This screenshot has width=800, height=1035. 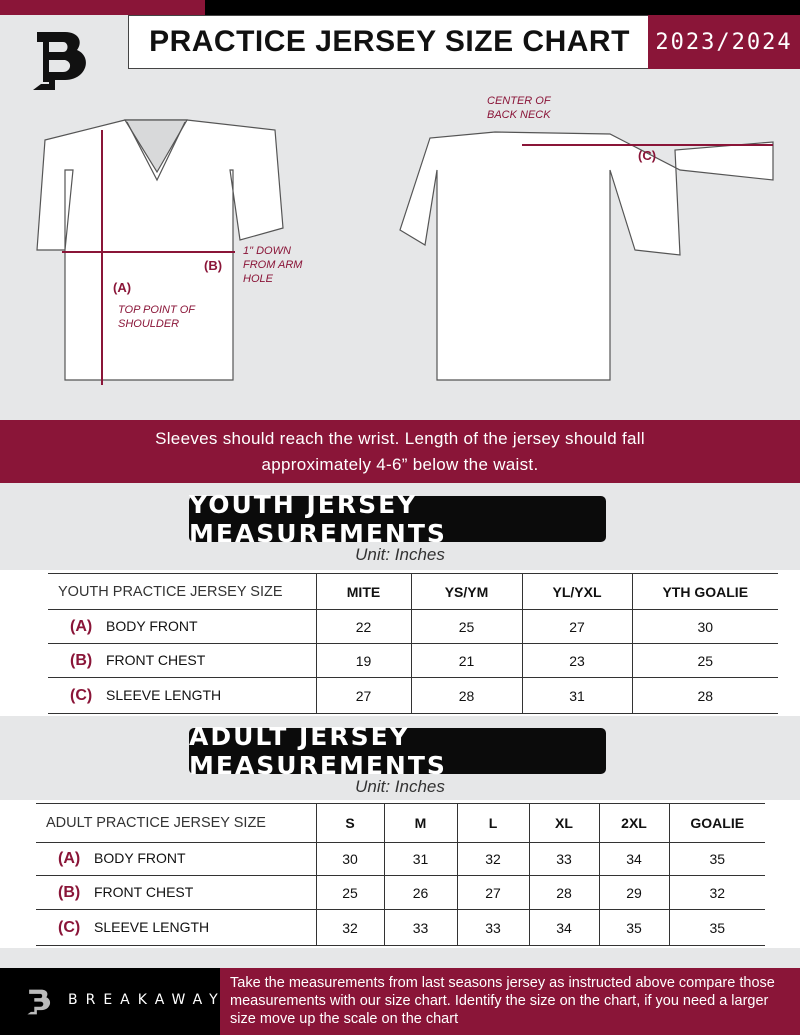 I want to click on note-down-from-arm-hole: 1" DOWN FROM ARM HOLE, so click(x=273, y=265).